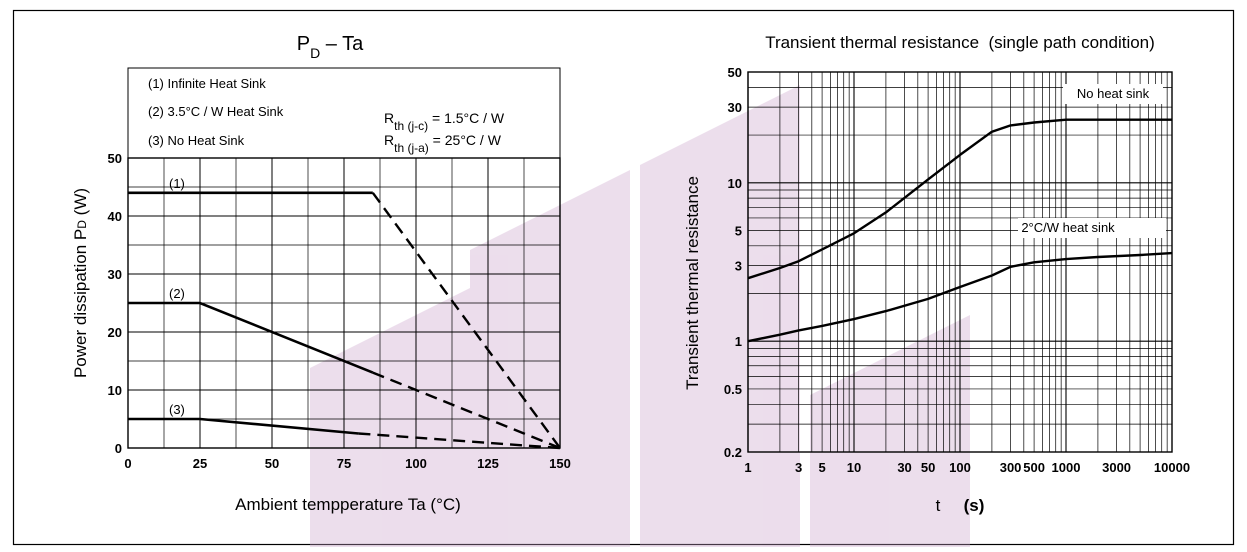 This screenshot has height=552, width=1247. What do you see at coordinates (488, 463) in the screenshot?
I see `x-tick-label: 125` at bounding box center [488, 463].